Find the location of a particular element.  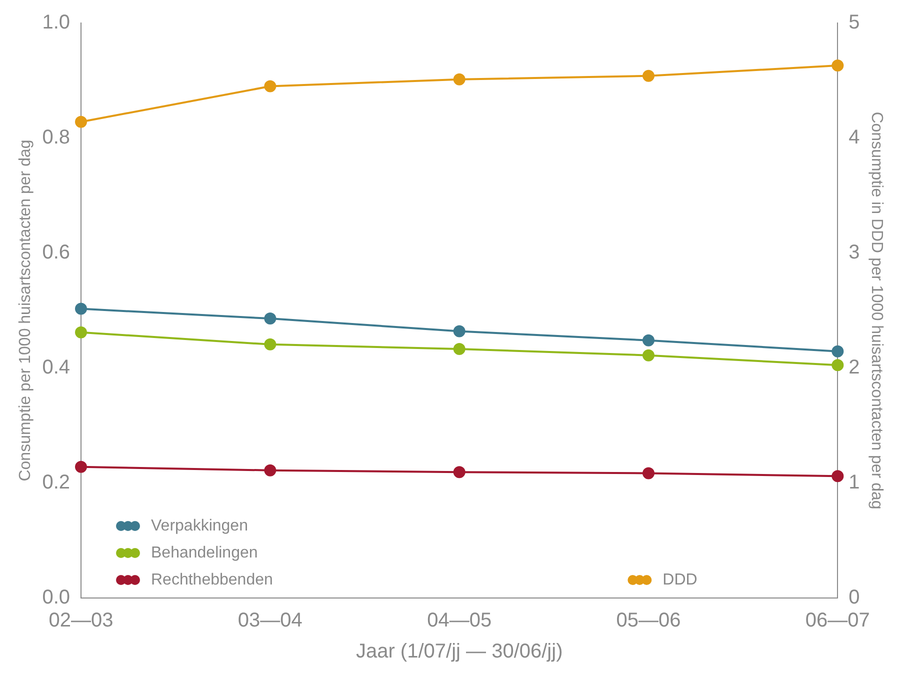

x-tick-label: 02—03 is located at coordinates (81, 621).